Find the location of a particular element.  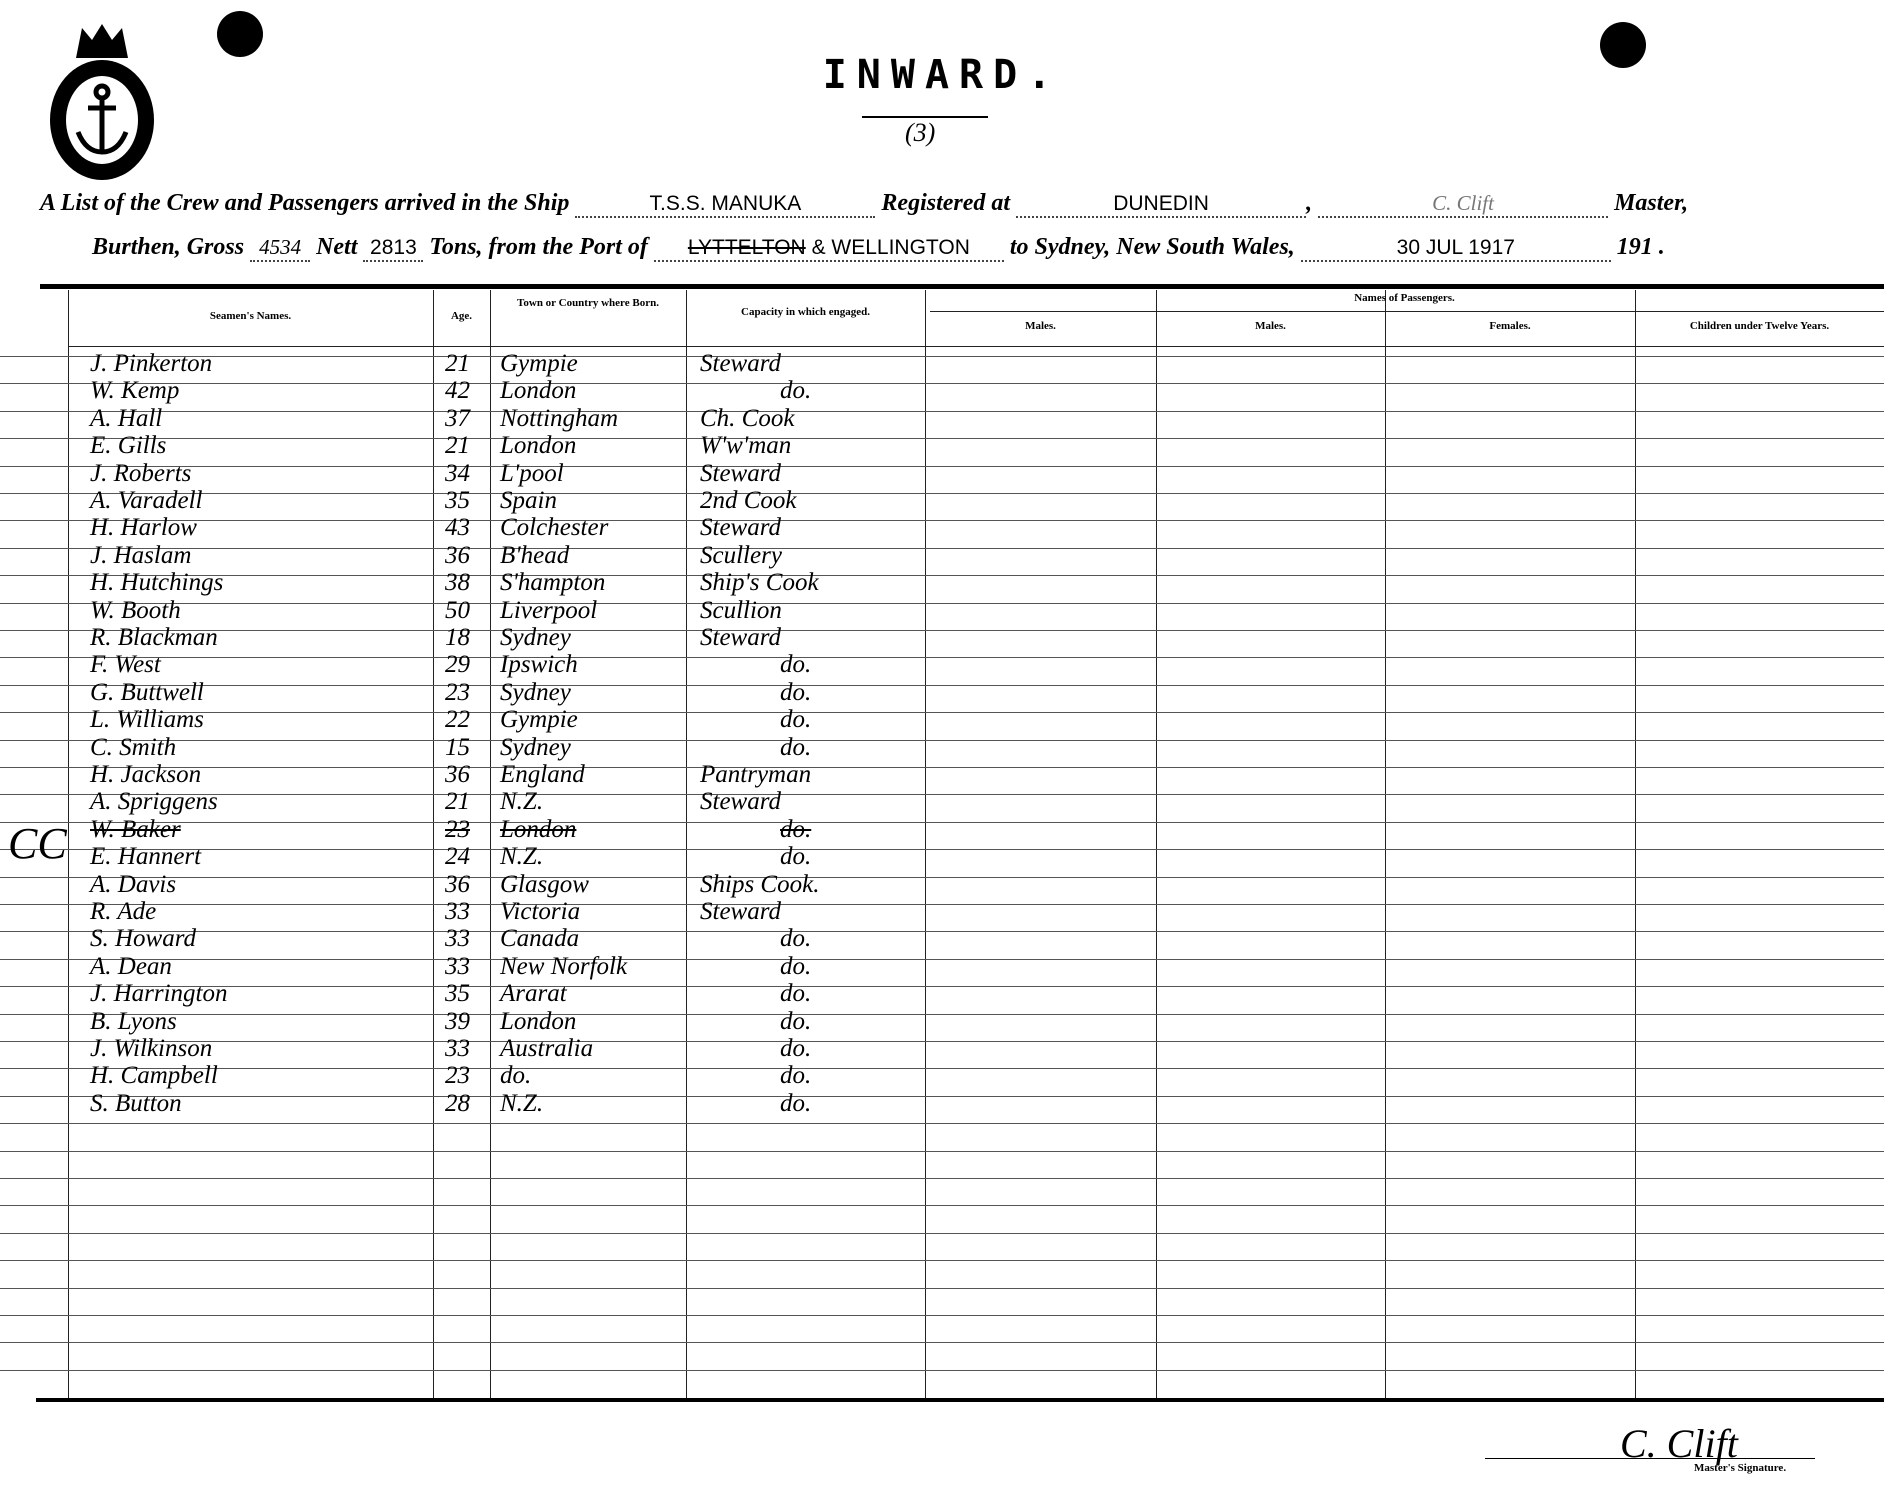

birthplace: B'head is located at coordinates (535, 555).